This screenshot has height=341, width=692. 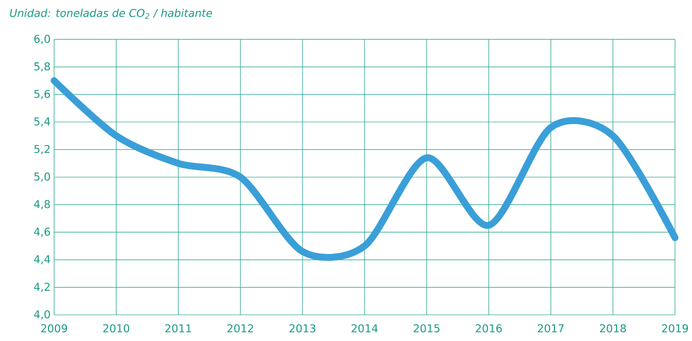 I want to click on x-tick-label: 2016, so click(x=489, y=328).